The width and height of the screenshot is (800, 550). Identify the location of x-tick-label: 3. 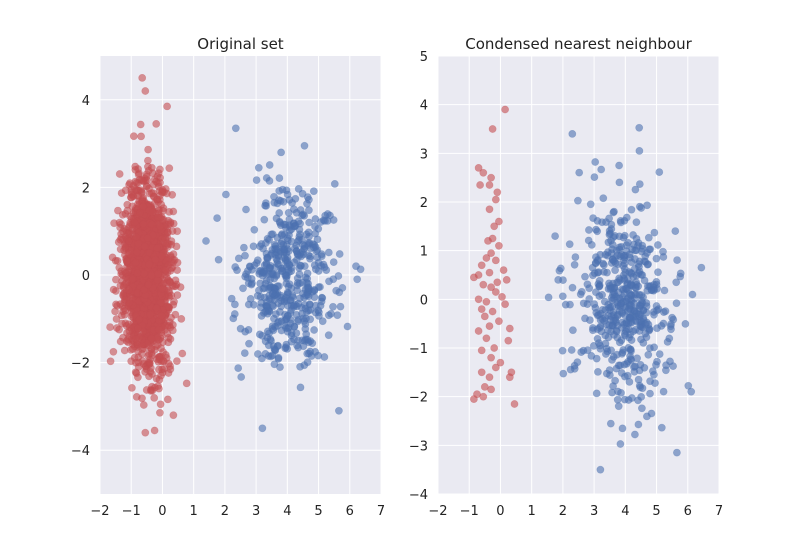
(256, 511).